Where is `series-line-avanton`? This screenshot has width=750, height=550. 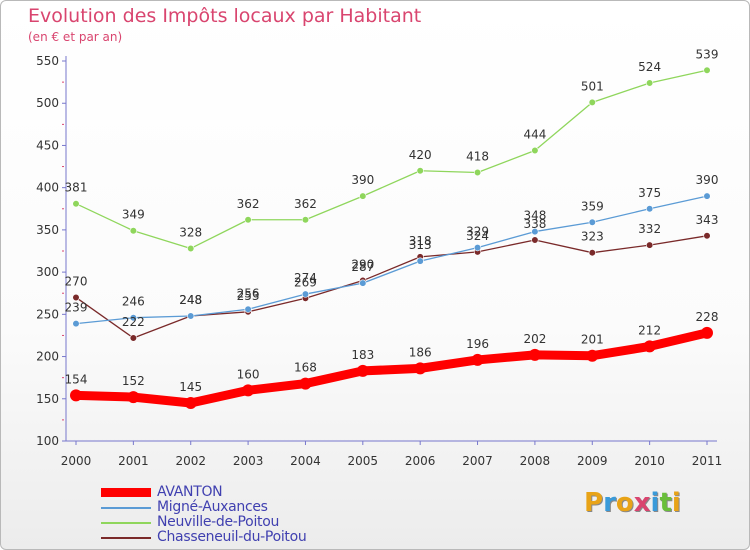 series-line-avanton is located at coordinates (391, 368).